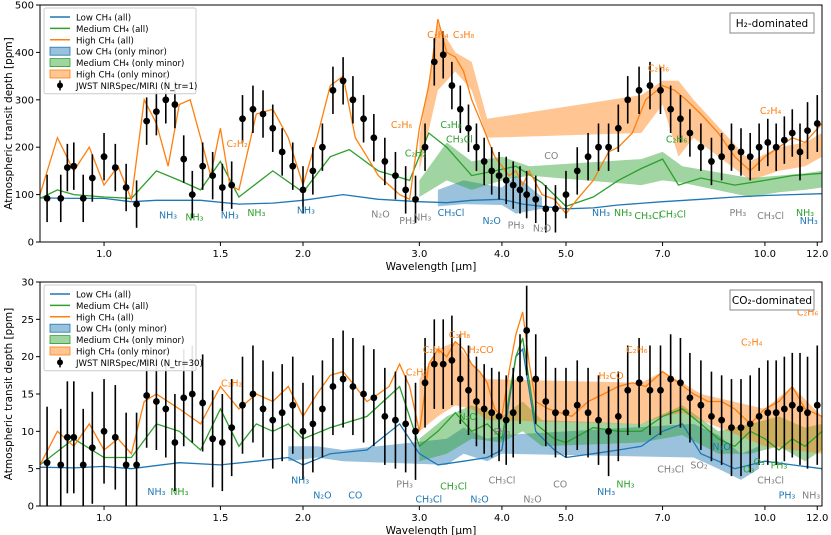  Describe the element at coordinates (103, 19) in the screenshot. I see `legend-label: Low CH₄ (all)` at that location.